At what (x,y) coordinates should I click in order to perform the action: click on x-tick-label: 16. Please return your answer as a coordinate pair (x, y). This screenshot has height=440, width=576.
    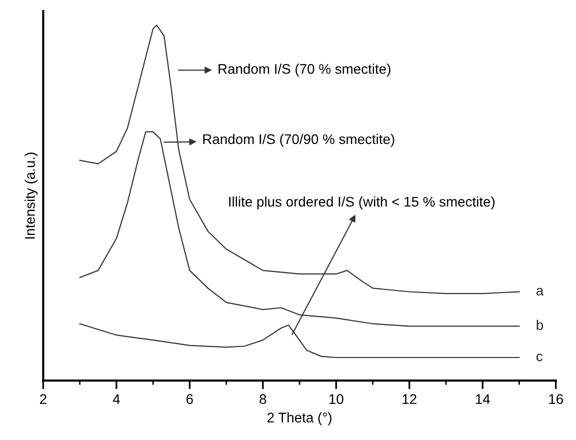
    Looking at the image, I should click on (556, 399).